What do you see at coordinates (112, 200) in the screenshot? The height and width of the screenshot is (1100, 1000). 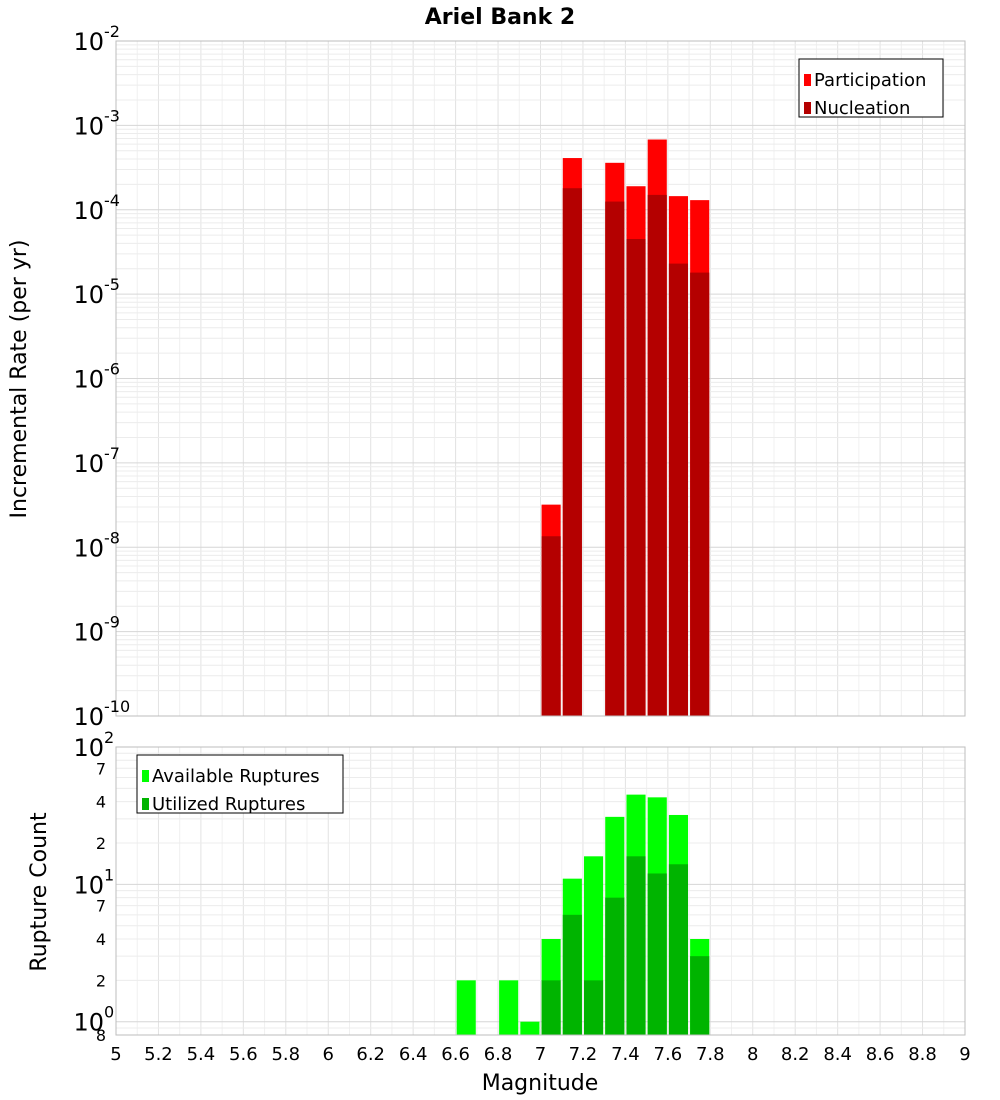 I see `rate-y-tick-exponent: -4` at bounding box center [112, 200].